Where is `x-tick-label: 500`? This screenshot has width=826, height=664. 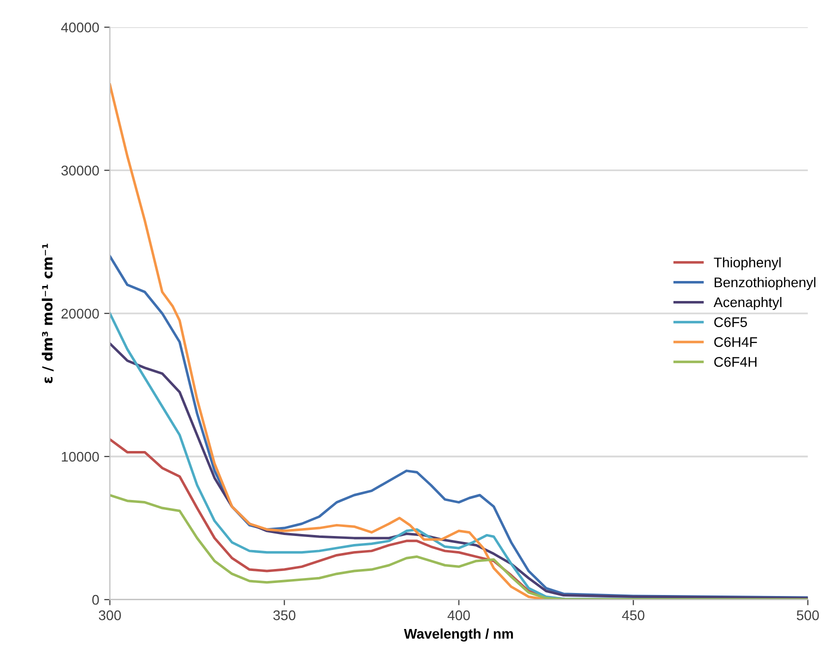
x-tick-label: 500 is located at coordinates (807, 615).